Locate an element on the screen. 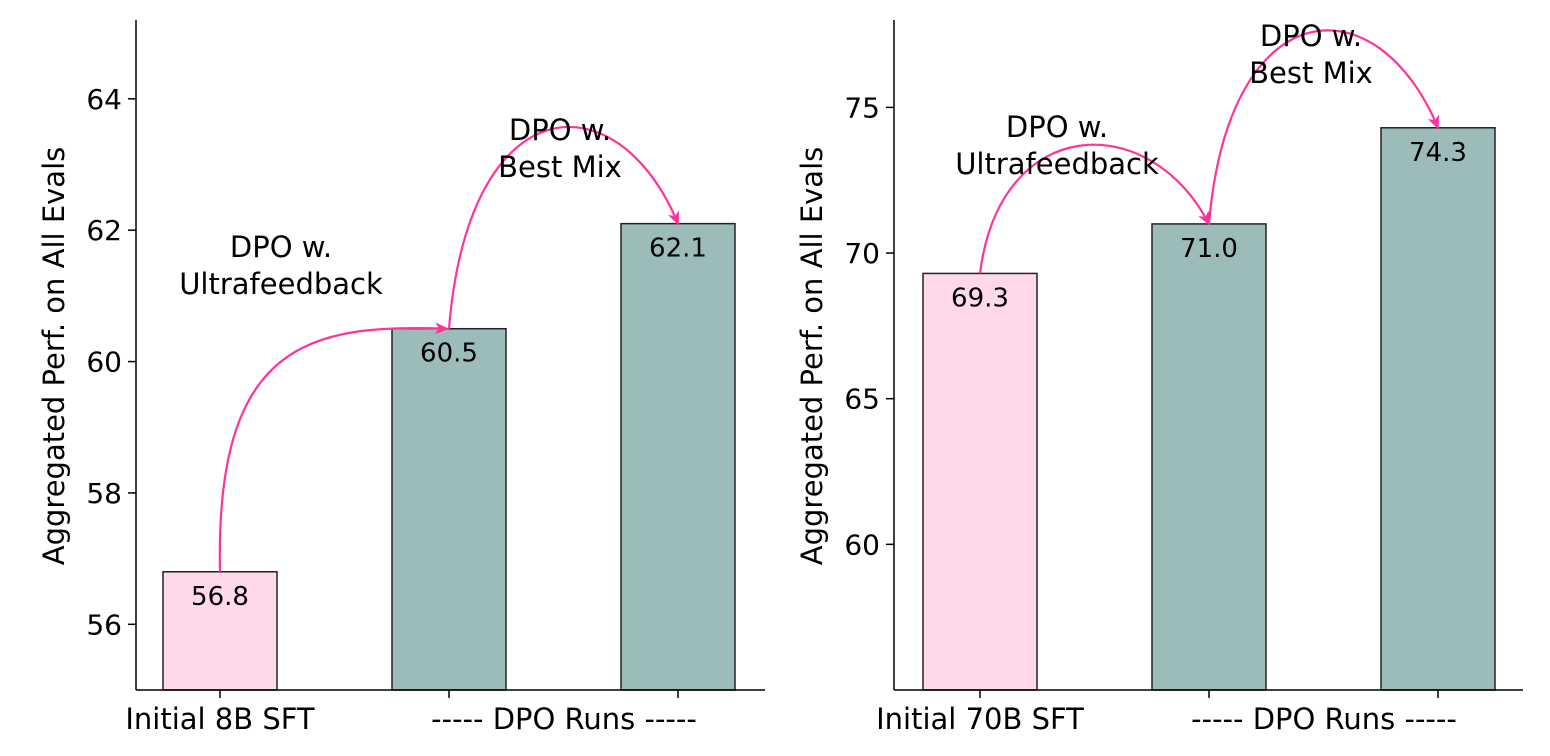 The image size is (1550, 756). annotation-70b-1-line-1: Best Mix is located at coordinates (1311, 73).